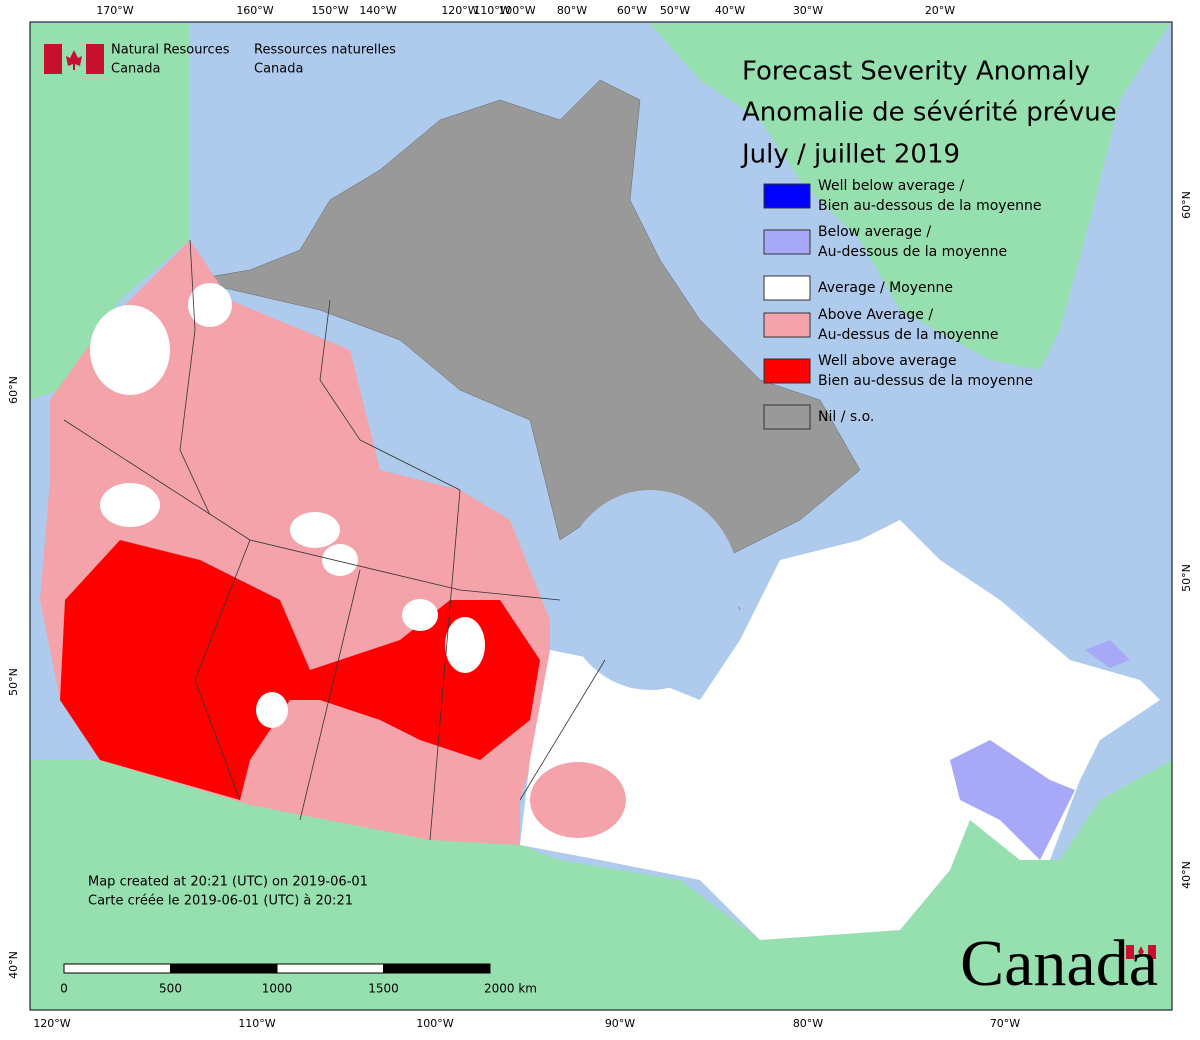 Image resolution: width=1200 pixels, height=1040 pixels. I want to click on legend-label: Well above average, so click(887, 361).